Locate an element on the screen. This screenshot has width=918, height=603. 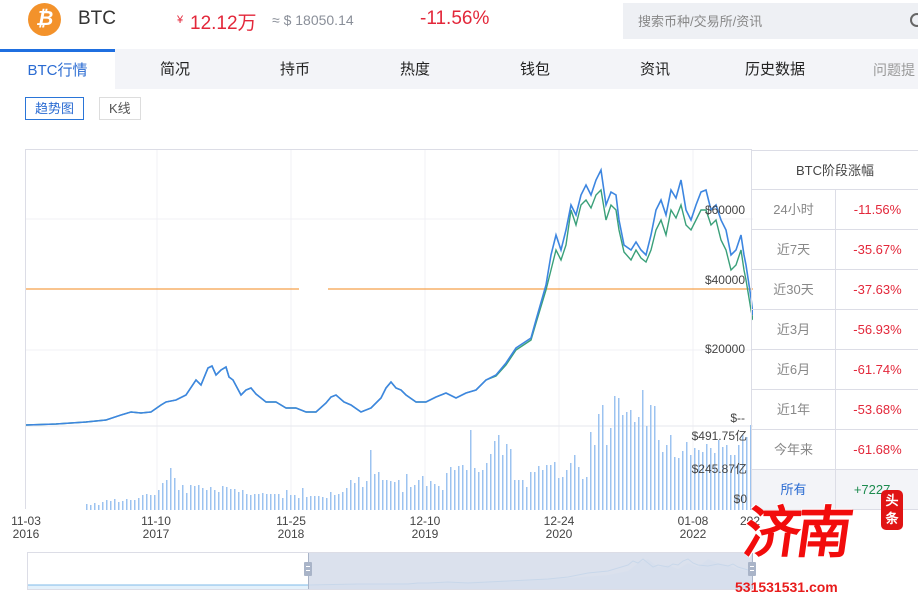
navigator-left-handle is located at coordinates (308, 569).